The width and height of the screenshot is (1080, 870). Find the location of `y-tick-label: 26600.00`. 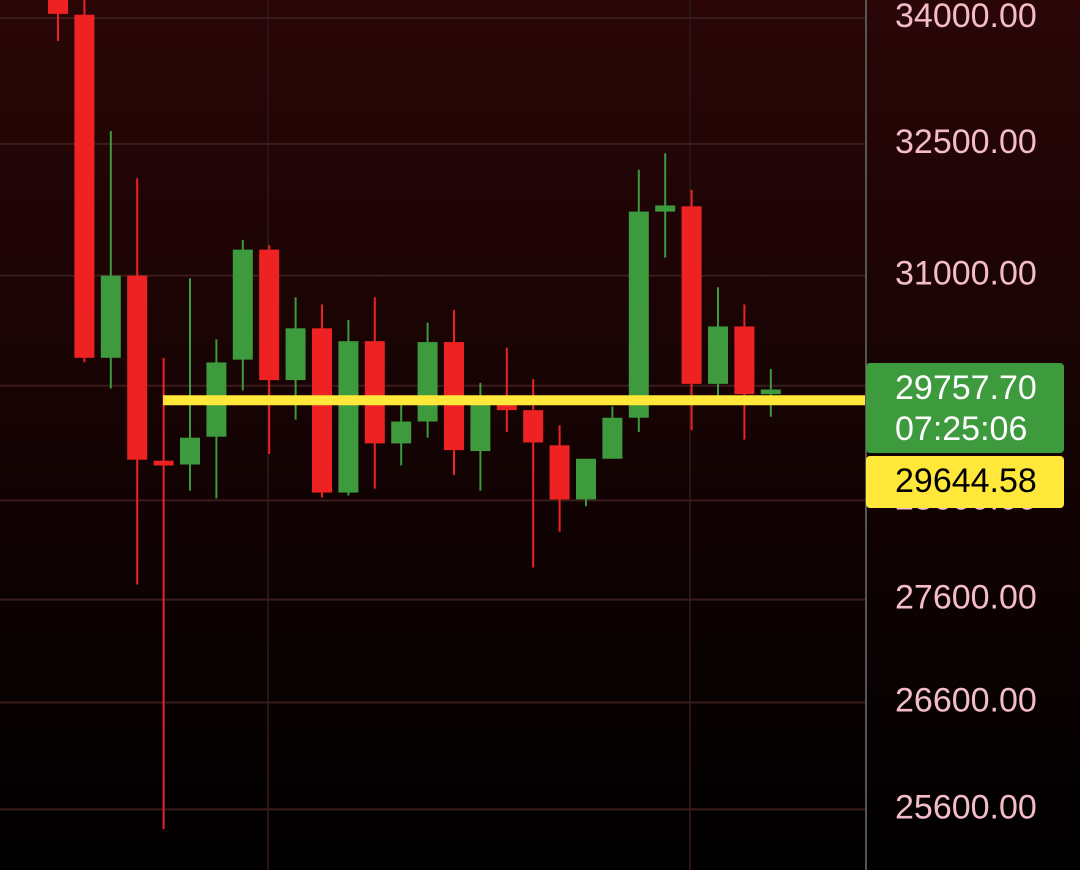

y-tick-label: 26600.00 is located at coordinates (966, 701).